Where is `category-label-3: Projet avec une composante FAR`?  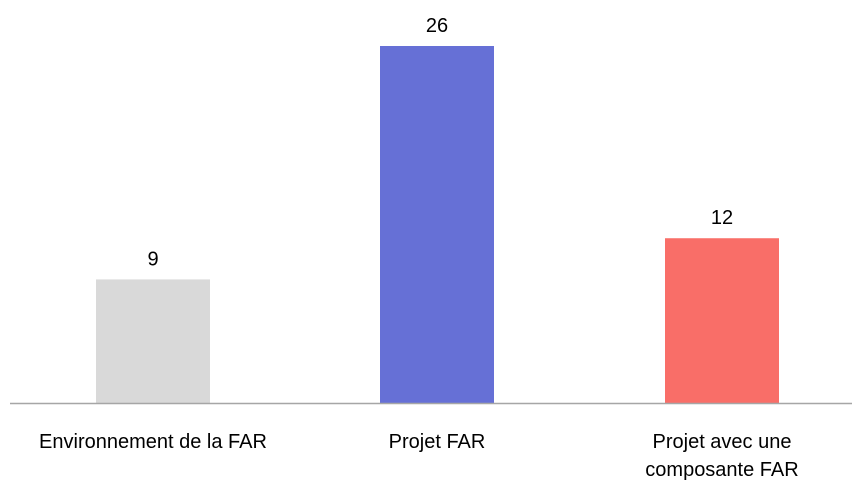 category-label-3: Projet avec une composante FAR is located at coordinates (721, 456).